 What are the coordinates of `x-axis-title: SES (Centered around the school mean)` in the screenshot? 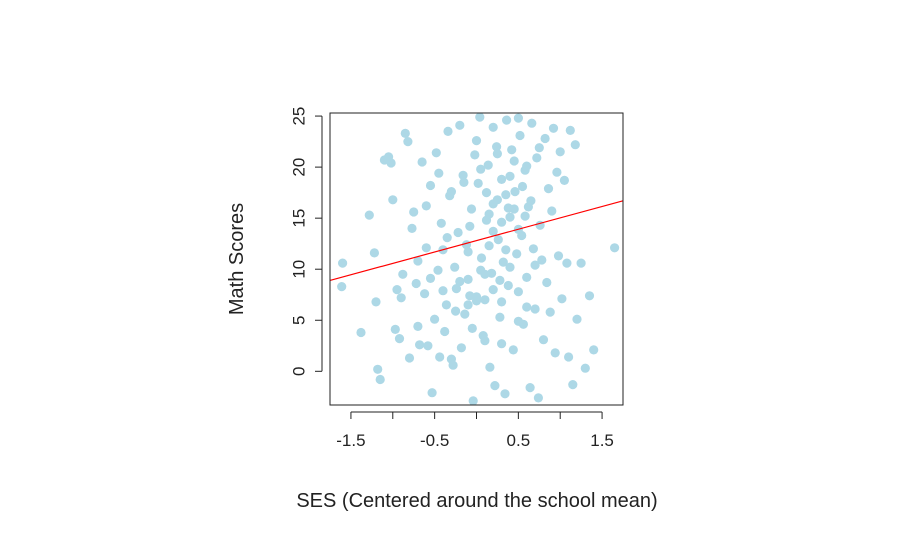 It's located at (476, 501).